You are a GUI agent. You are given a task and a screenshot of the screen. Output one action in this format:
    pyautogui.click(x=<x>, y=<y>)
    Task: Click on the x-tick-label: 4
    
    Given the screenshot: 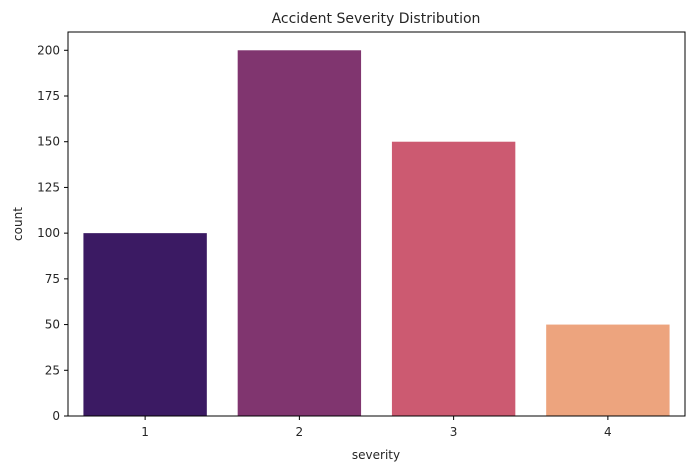 What is the action you would take?
    pyautogui.click(x=608, y=432)
    